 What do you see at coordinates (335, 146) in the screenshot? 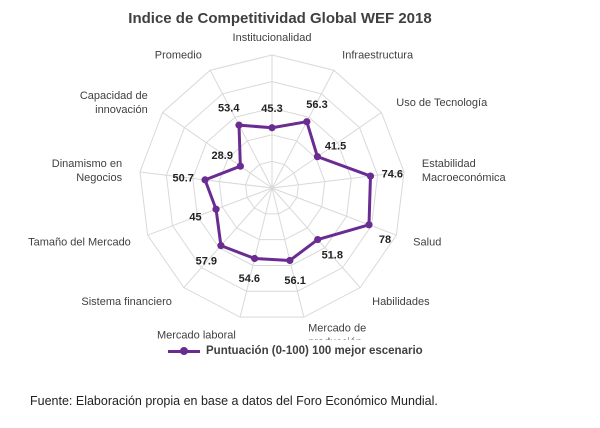
I see `value-label: 41.5` at bounding box center [335, 146].